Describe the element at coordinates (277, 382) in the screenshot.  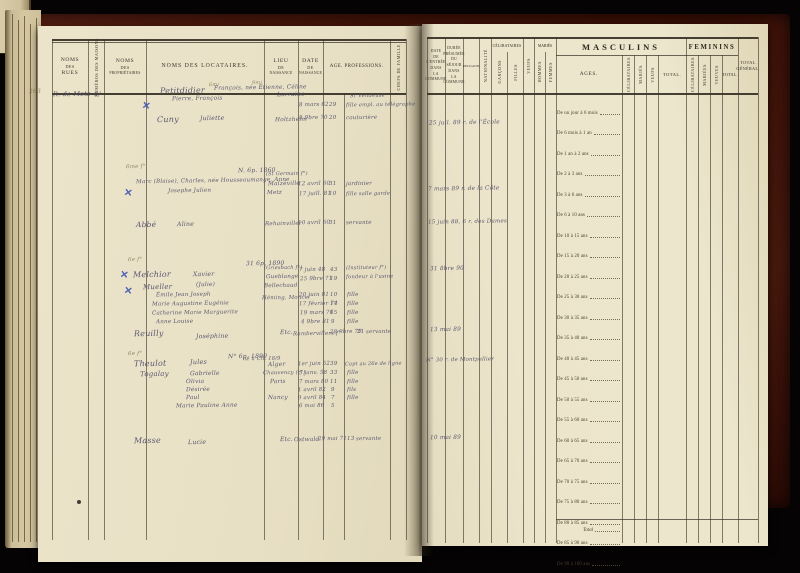
I see `handwriting-entry: Paris` at that location.